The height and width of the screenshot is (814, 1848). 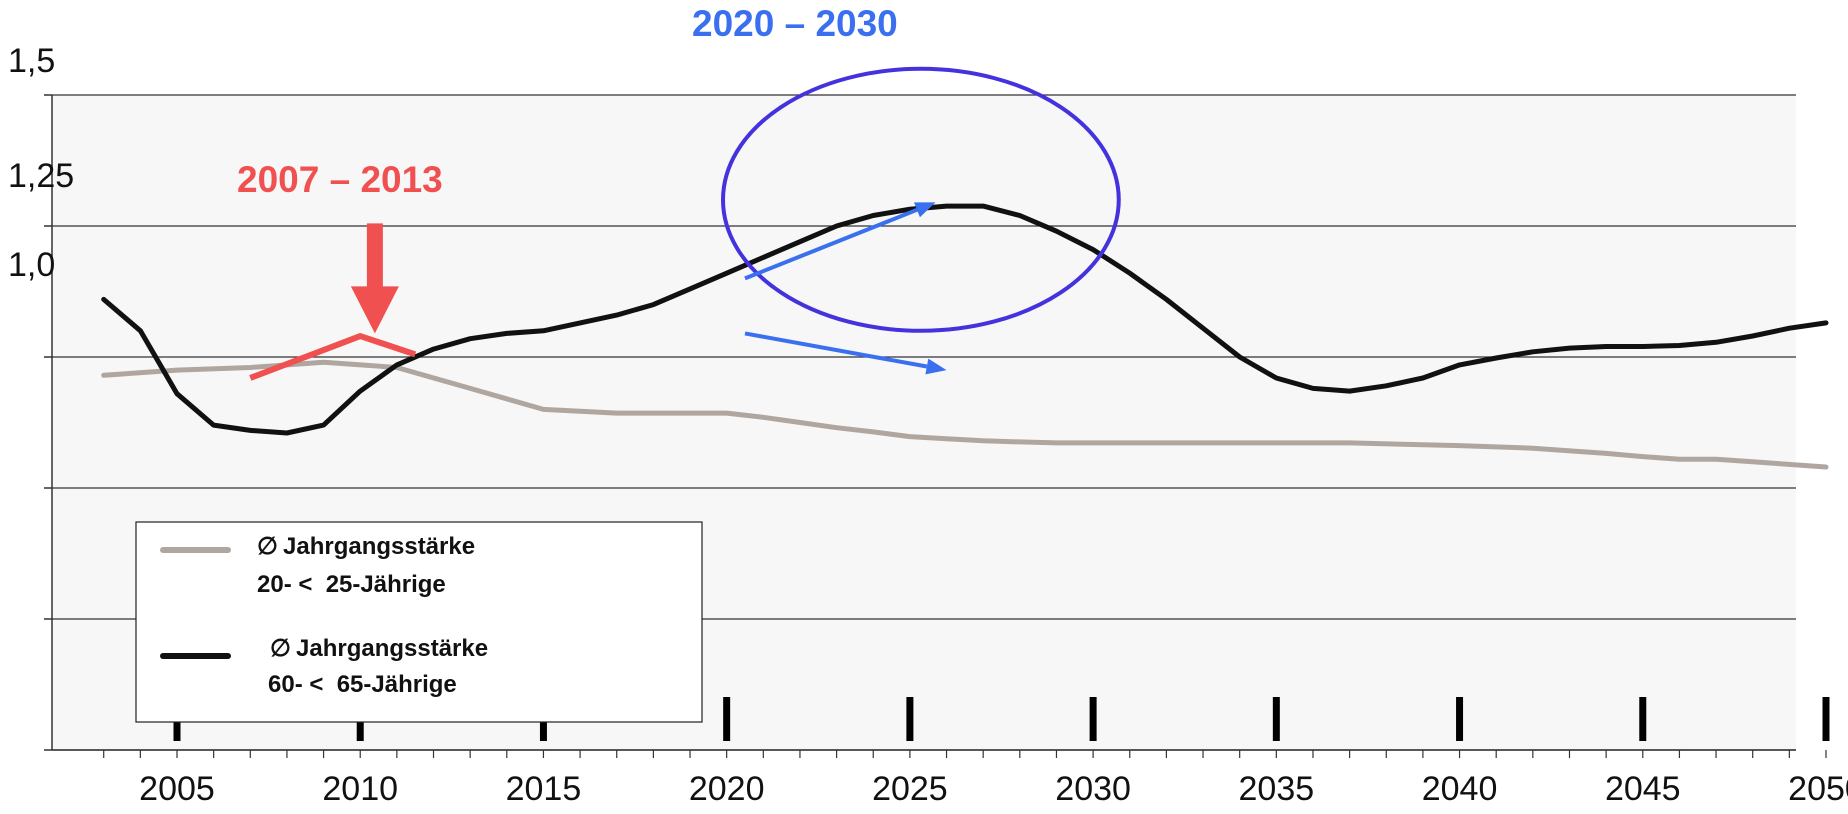 I want to click on x-tick-label: 2030, so click(x=1093, y=789).